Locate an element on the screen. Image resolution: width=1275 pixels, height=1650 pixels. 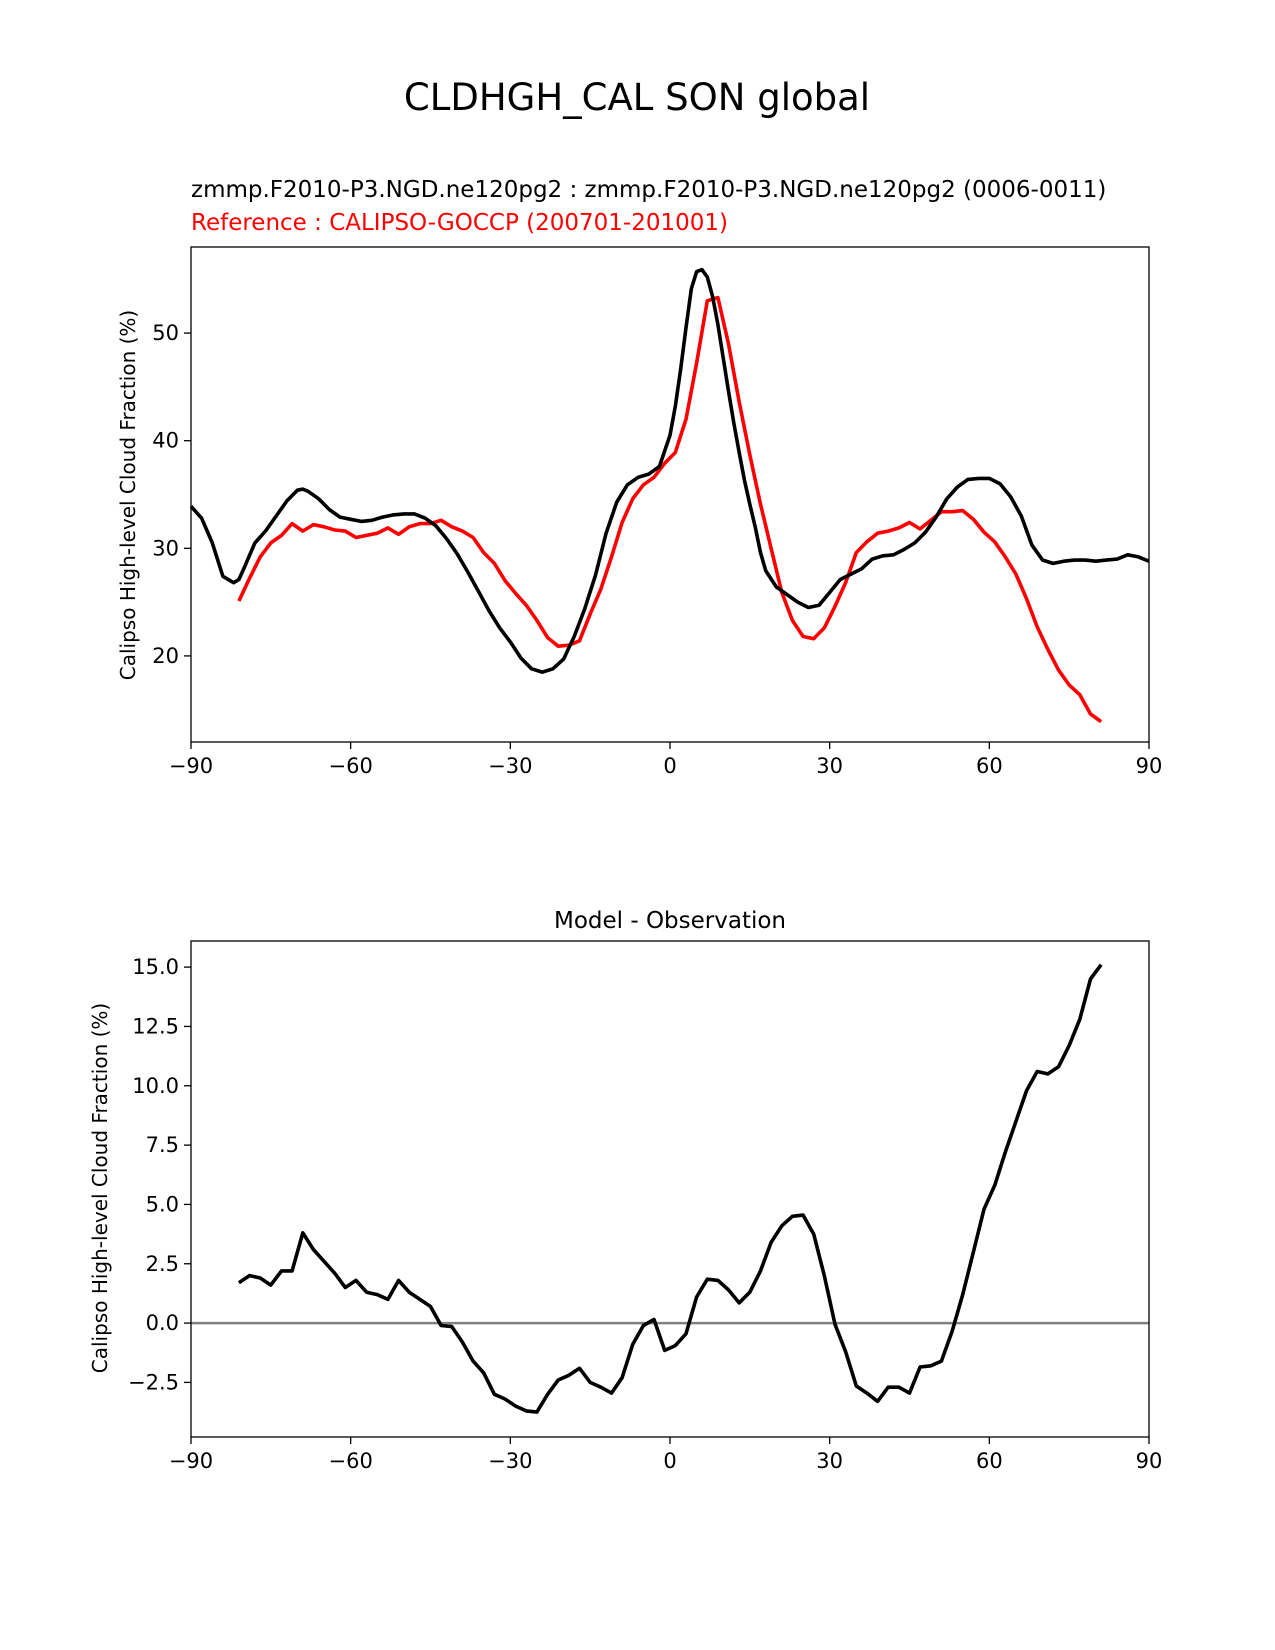
top-x-tick-label: 60 is located at coordinates (989, 766).